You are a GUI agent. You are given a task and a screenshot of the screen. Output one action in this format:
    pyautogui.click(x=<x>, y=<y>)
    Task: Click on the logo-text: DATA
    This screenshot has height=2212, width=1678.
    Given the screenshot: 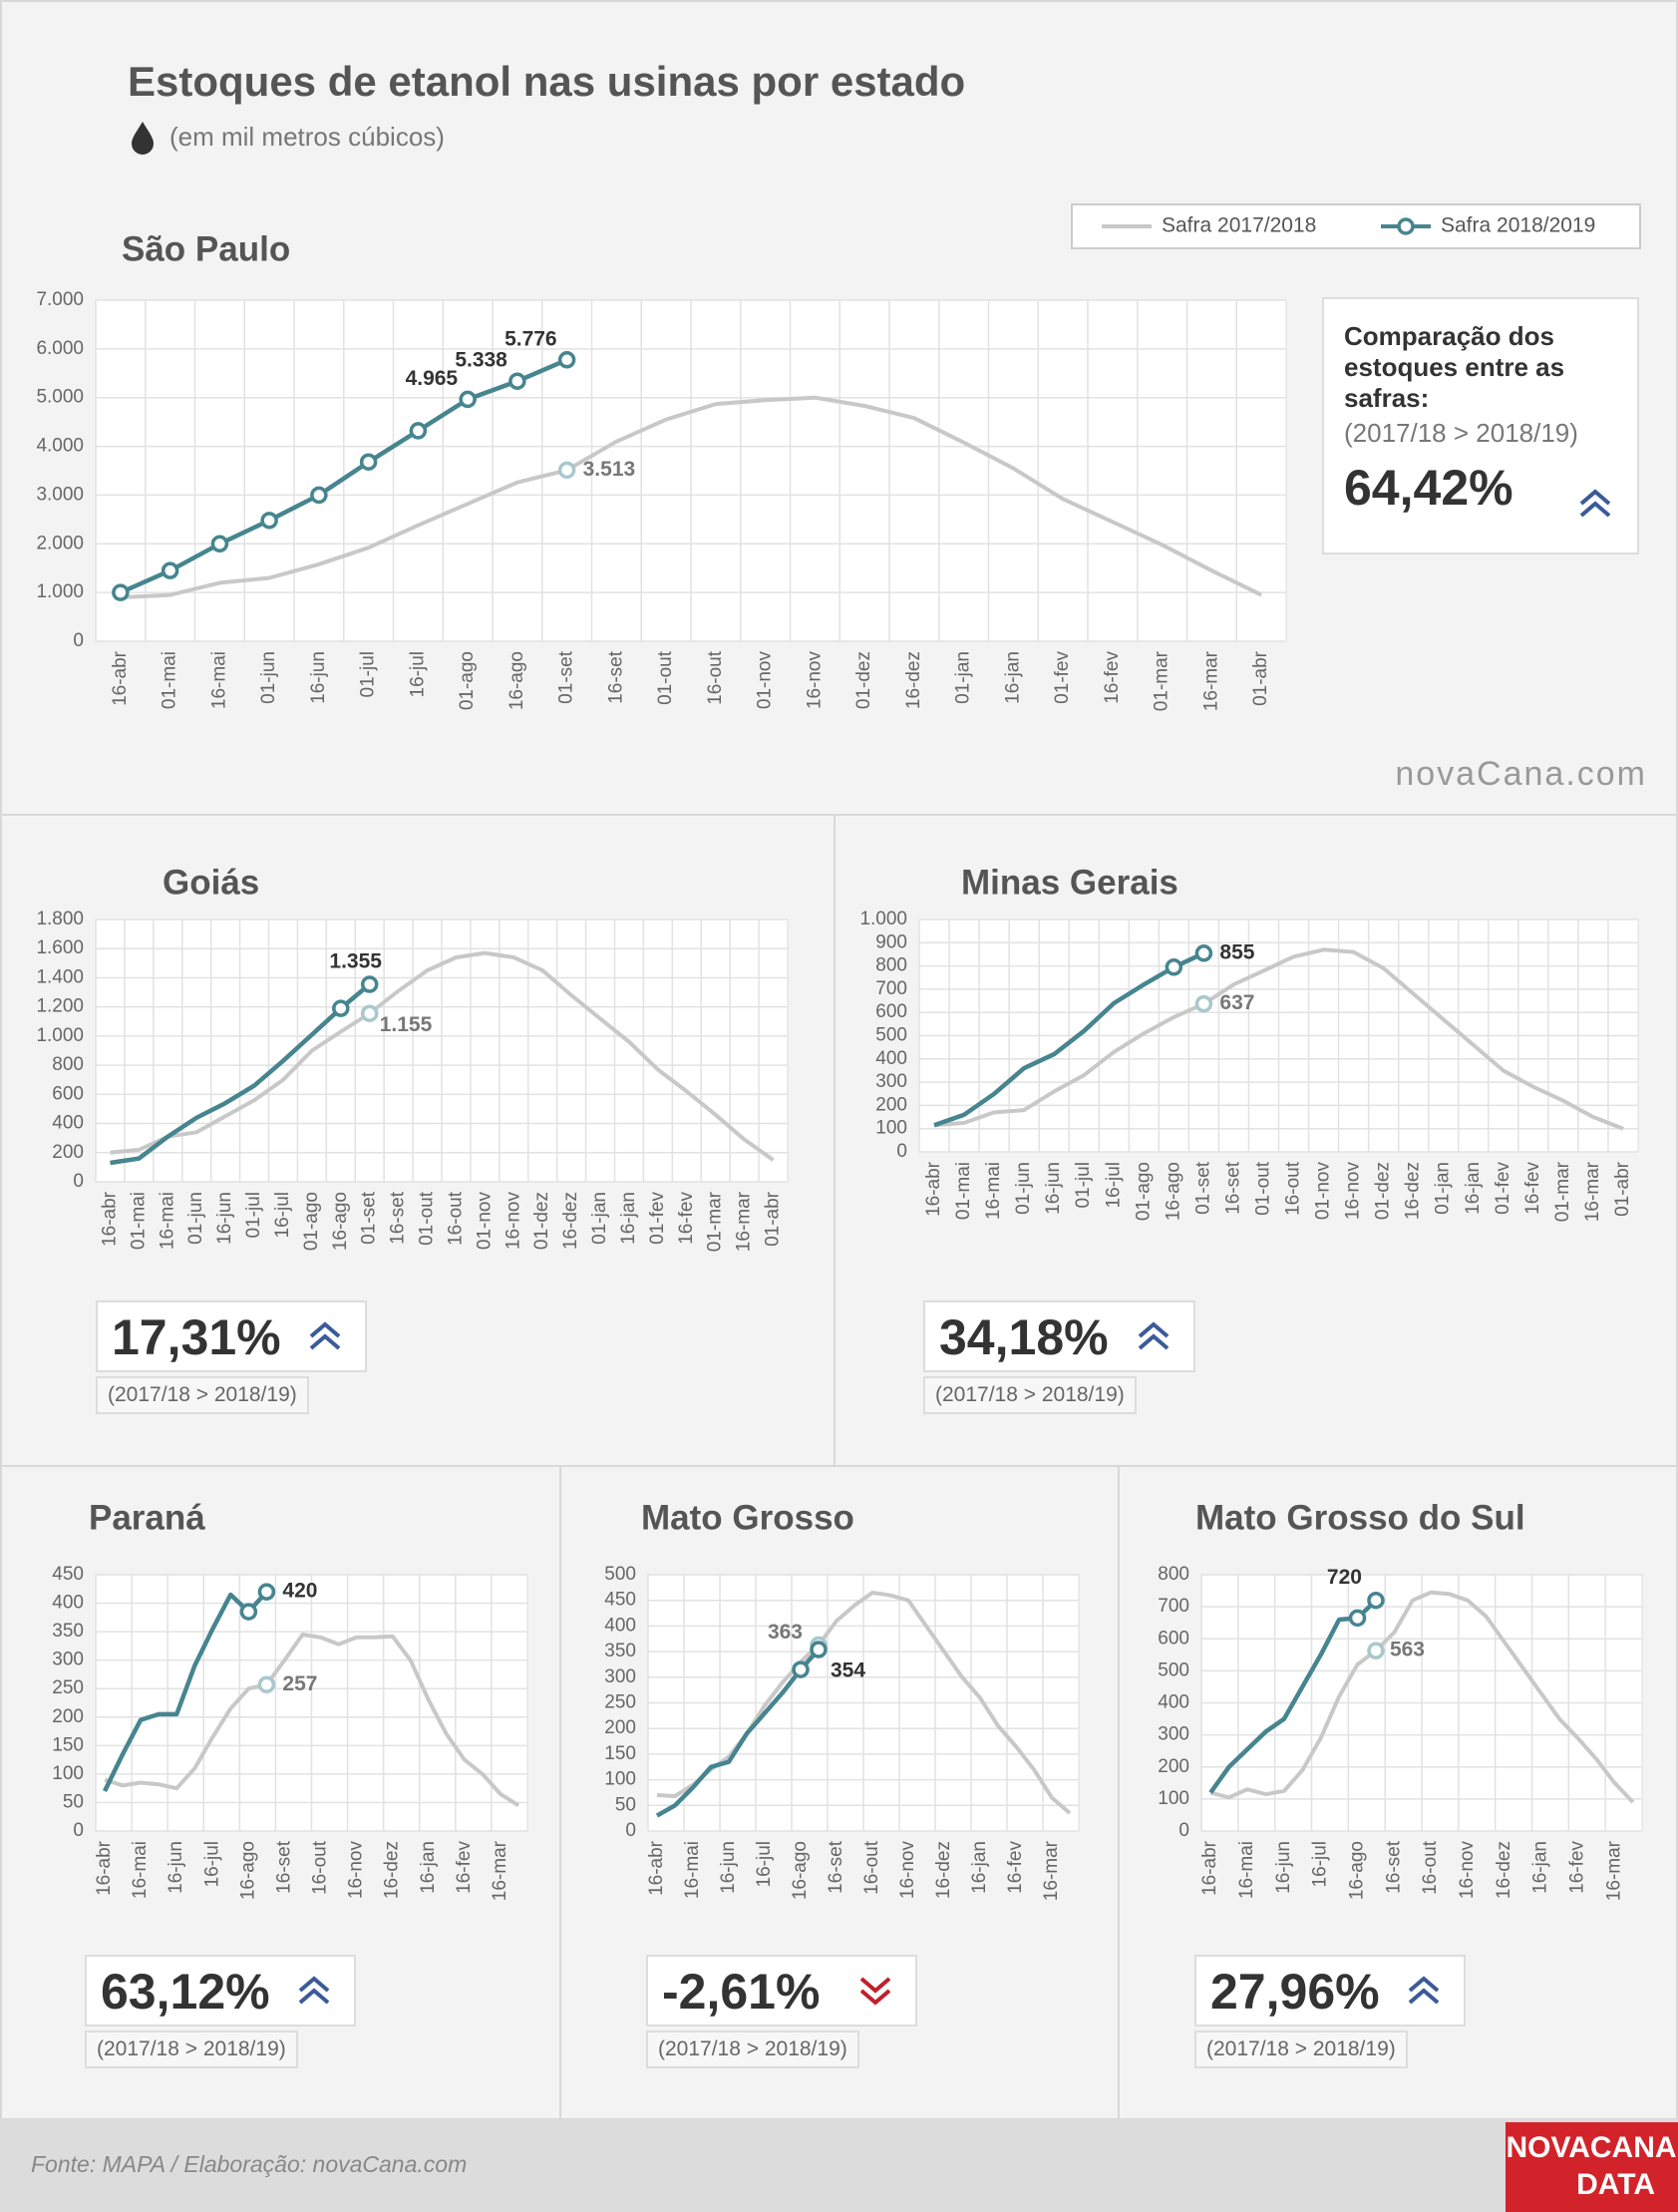 What is the action you would take?
    pyautogui.click(x=1616, y=2184)
    